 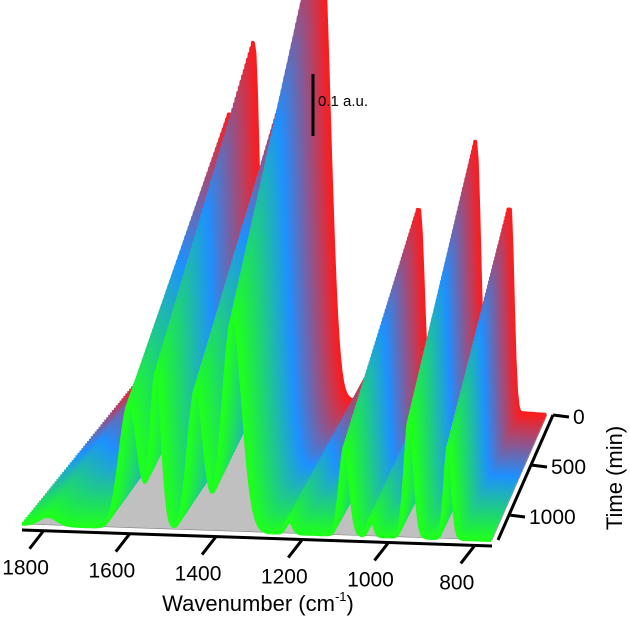 What do you see at coordinates (456, 582) in the screenshot?
I see `x-tick-label: 800` at bounding box center [456, 582].